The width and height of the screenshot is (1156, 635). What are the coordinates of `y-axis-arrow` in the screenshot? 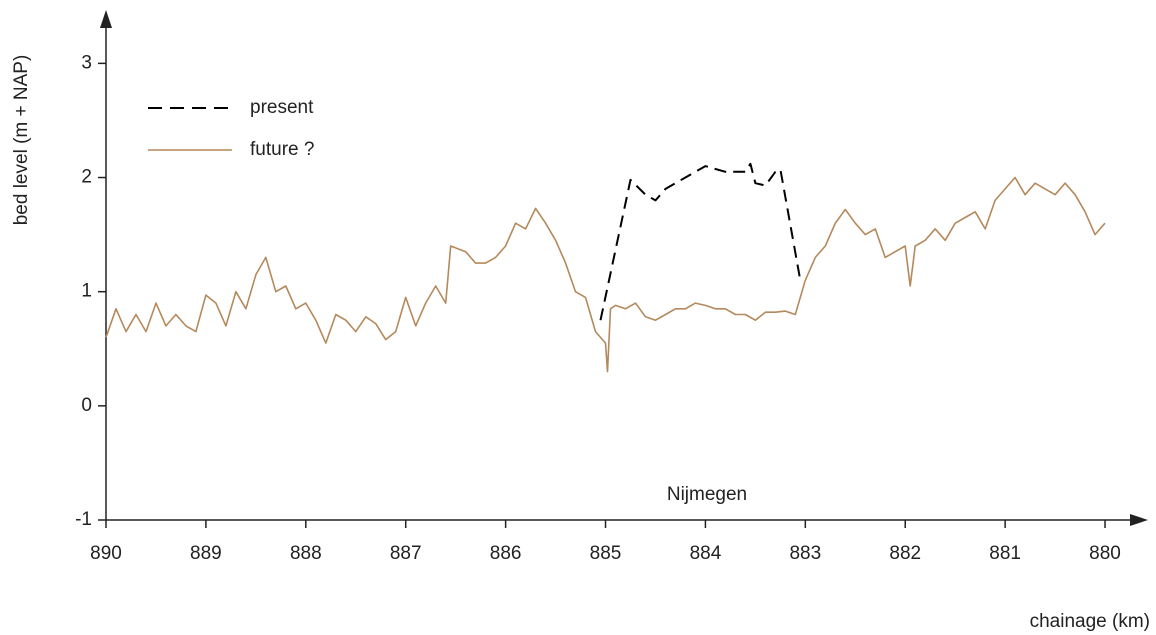 It's located at (106, 19).